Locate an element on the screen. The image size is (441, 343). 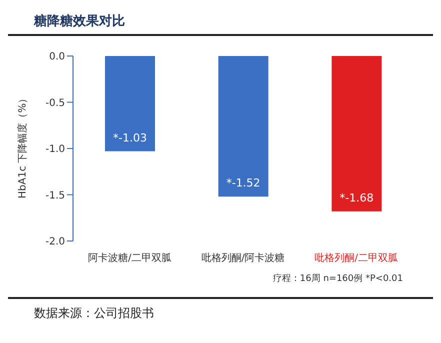
y-tick-label: -2.0 is located at coordinates (55, 242).